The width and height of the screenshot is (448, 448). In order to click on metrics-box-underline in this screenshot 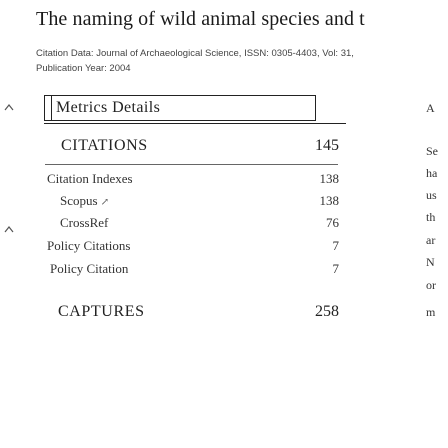, I will do `click(195, 123)`.